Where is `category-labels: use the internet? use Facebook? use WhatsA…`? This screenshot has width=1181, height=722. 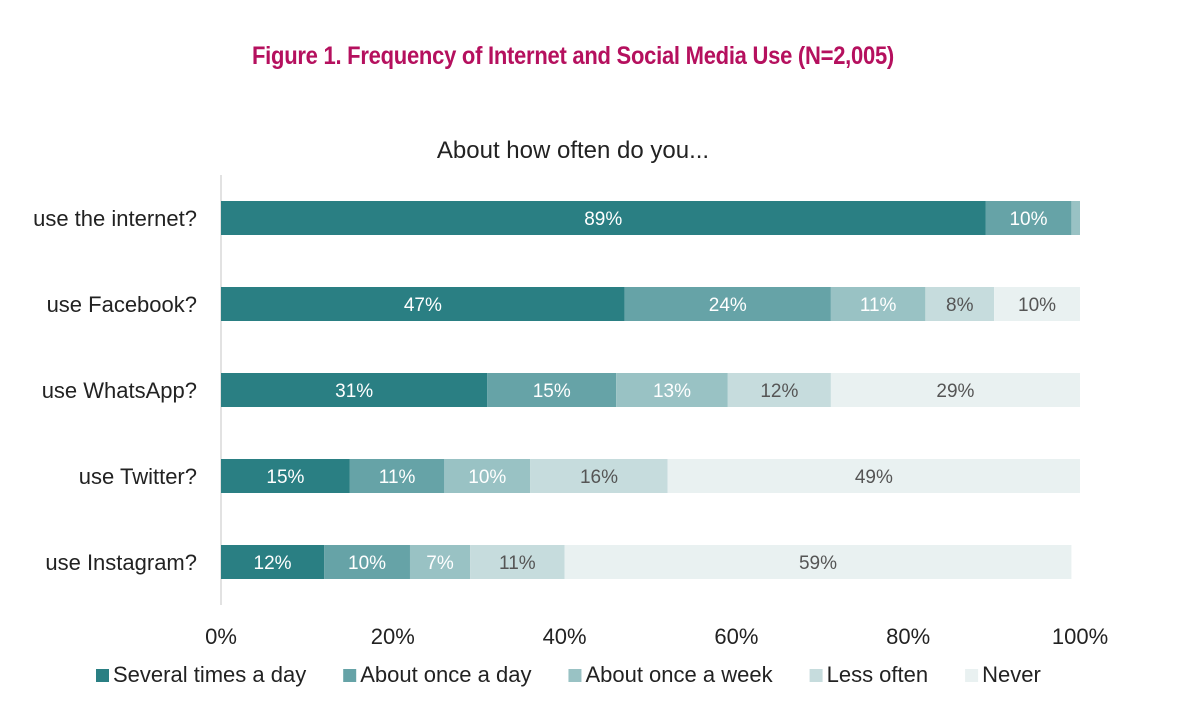 category-labels: use the internet? use Facebook? use WhatsA… is located at coordinates (115, 390).